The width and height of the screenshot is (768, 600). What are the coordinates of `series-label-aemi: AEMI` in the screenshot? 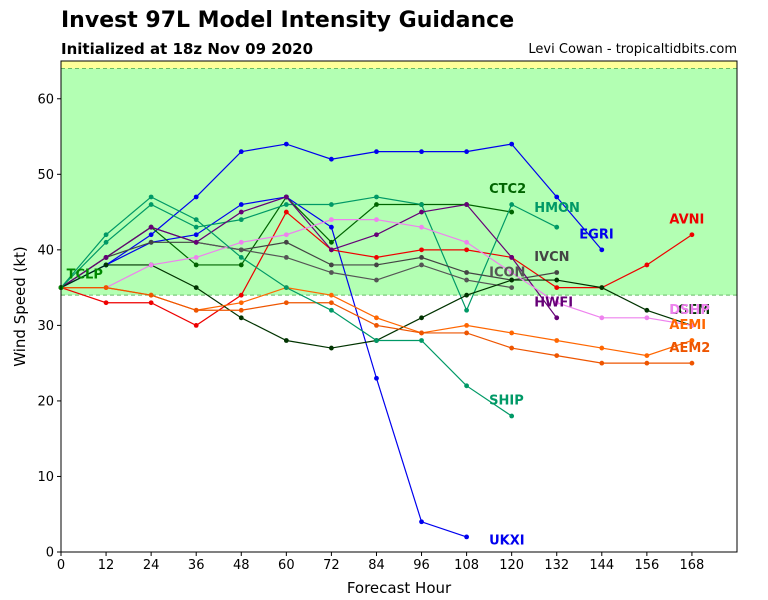 It's located at (687, 325).